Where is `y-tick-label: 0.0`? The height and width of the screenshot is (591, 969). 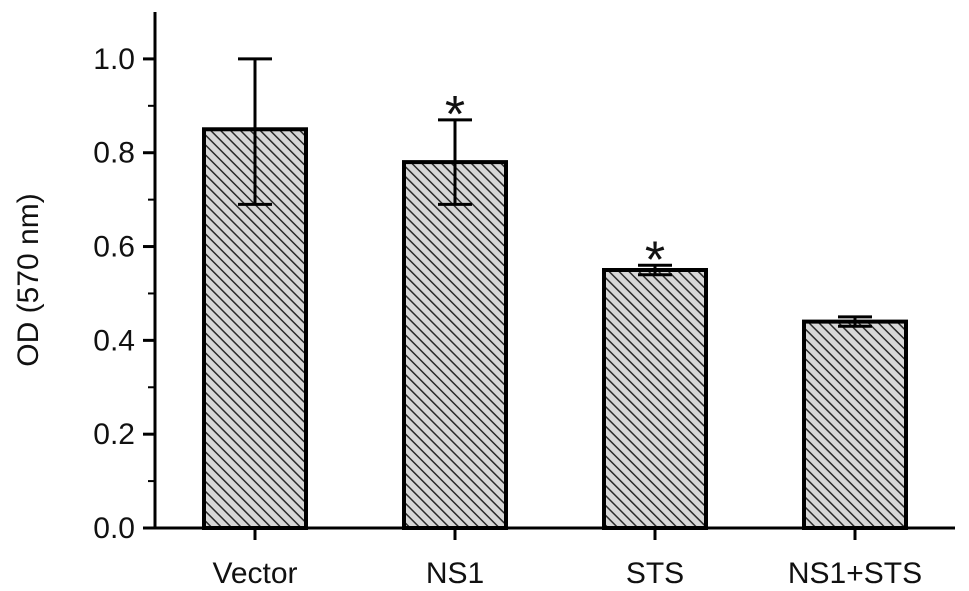
y-tick-label: 0.0 is located at coordinates (114, 528).